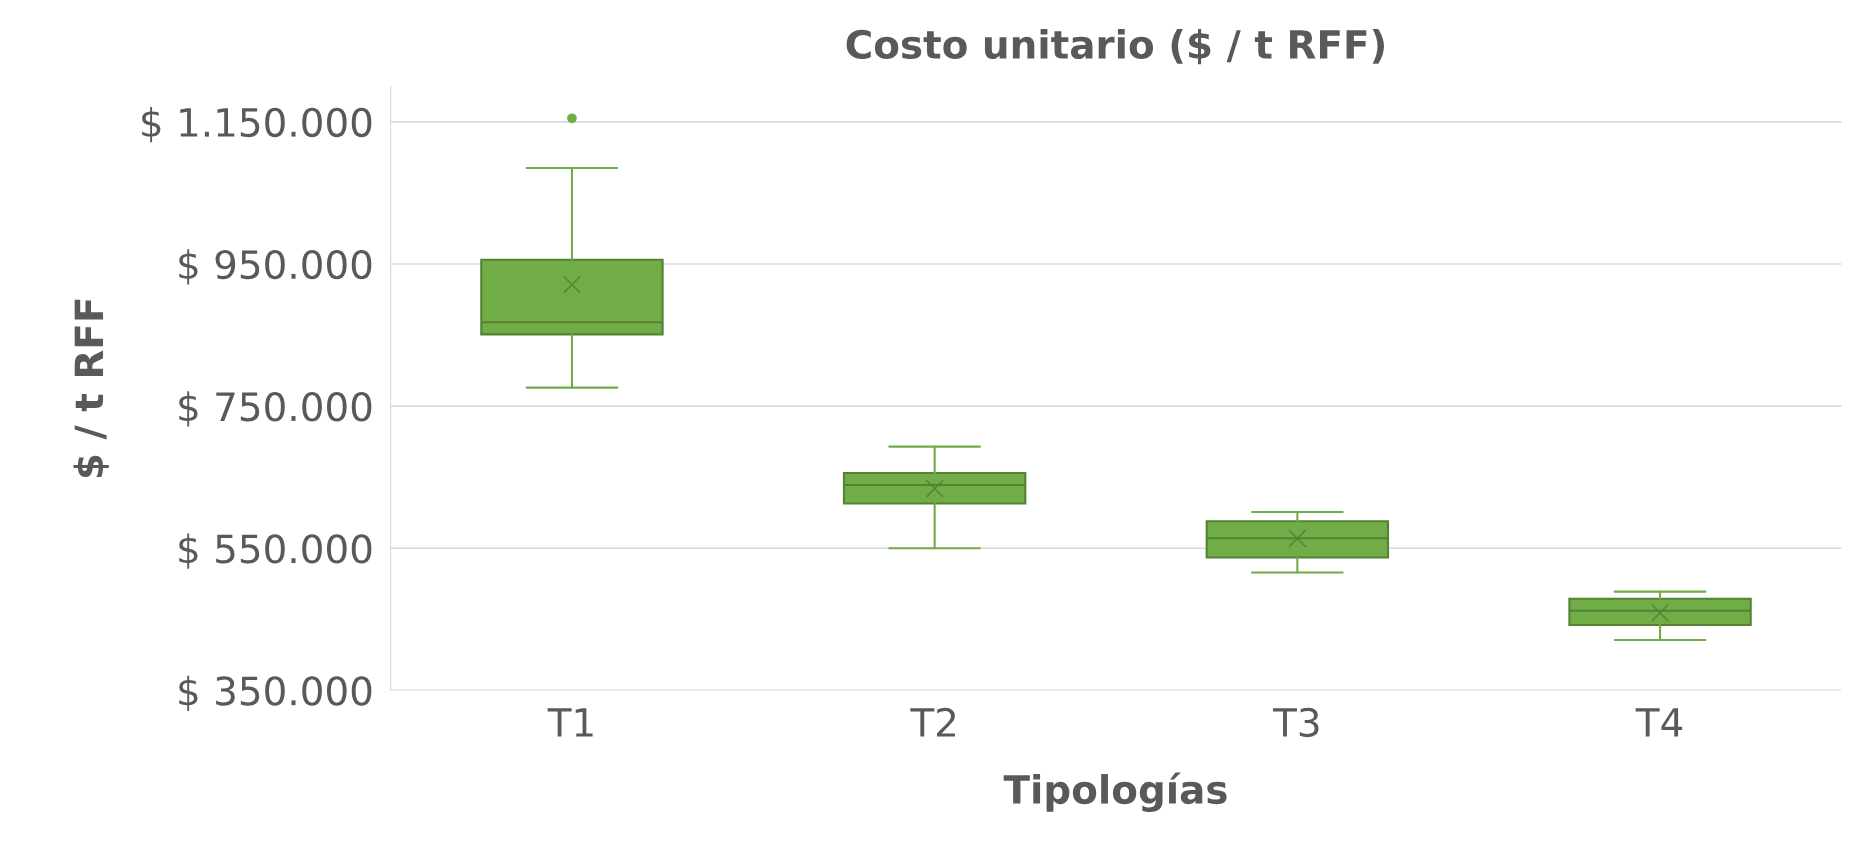  Describe the element at coordinates (257, 125) in the screenshot. I see `y-tick-label: $ 1.150.000` at that location.